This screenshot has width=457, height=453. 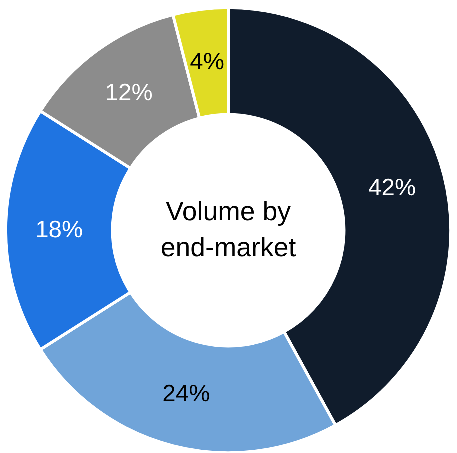 What do you see at coordinates (207, 62) in the screenshot?
I see `data-label: 4%` at bounding box center [207, 62].